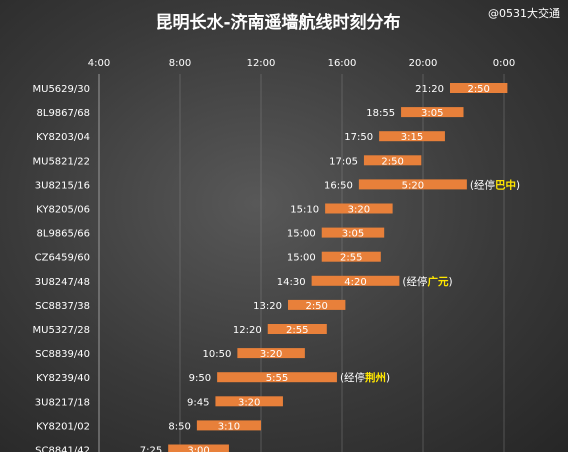 This screenshot has height=452, width=568. Describe the element at coordinates (380, 113) in the screenshot. I see `departure-time-label: 18:55` at that location.